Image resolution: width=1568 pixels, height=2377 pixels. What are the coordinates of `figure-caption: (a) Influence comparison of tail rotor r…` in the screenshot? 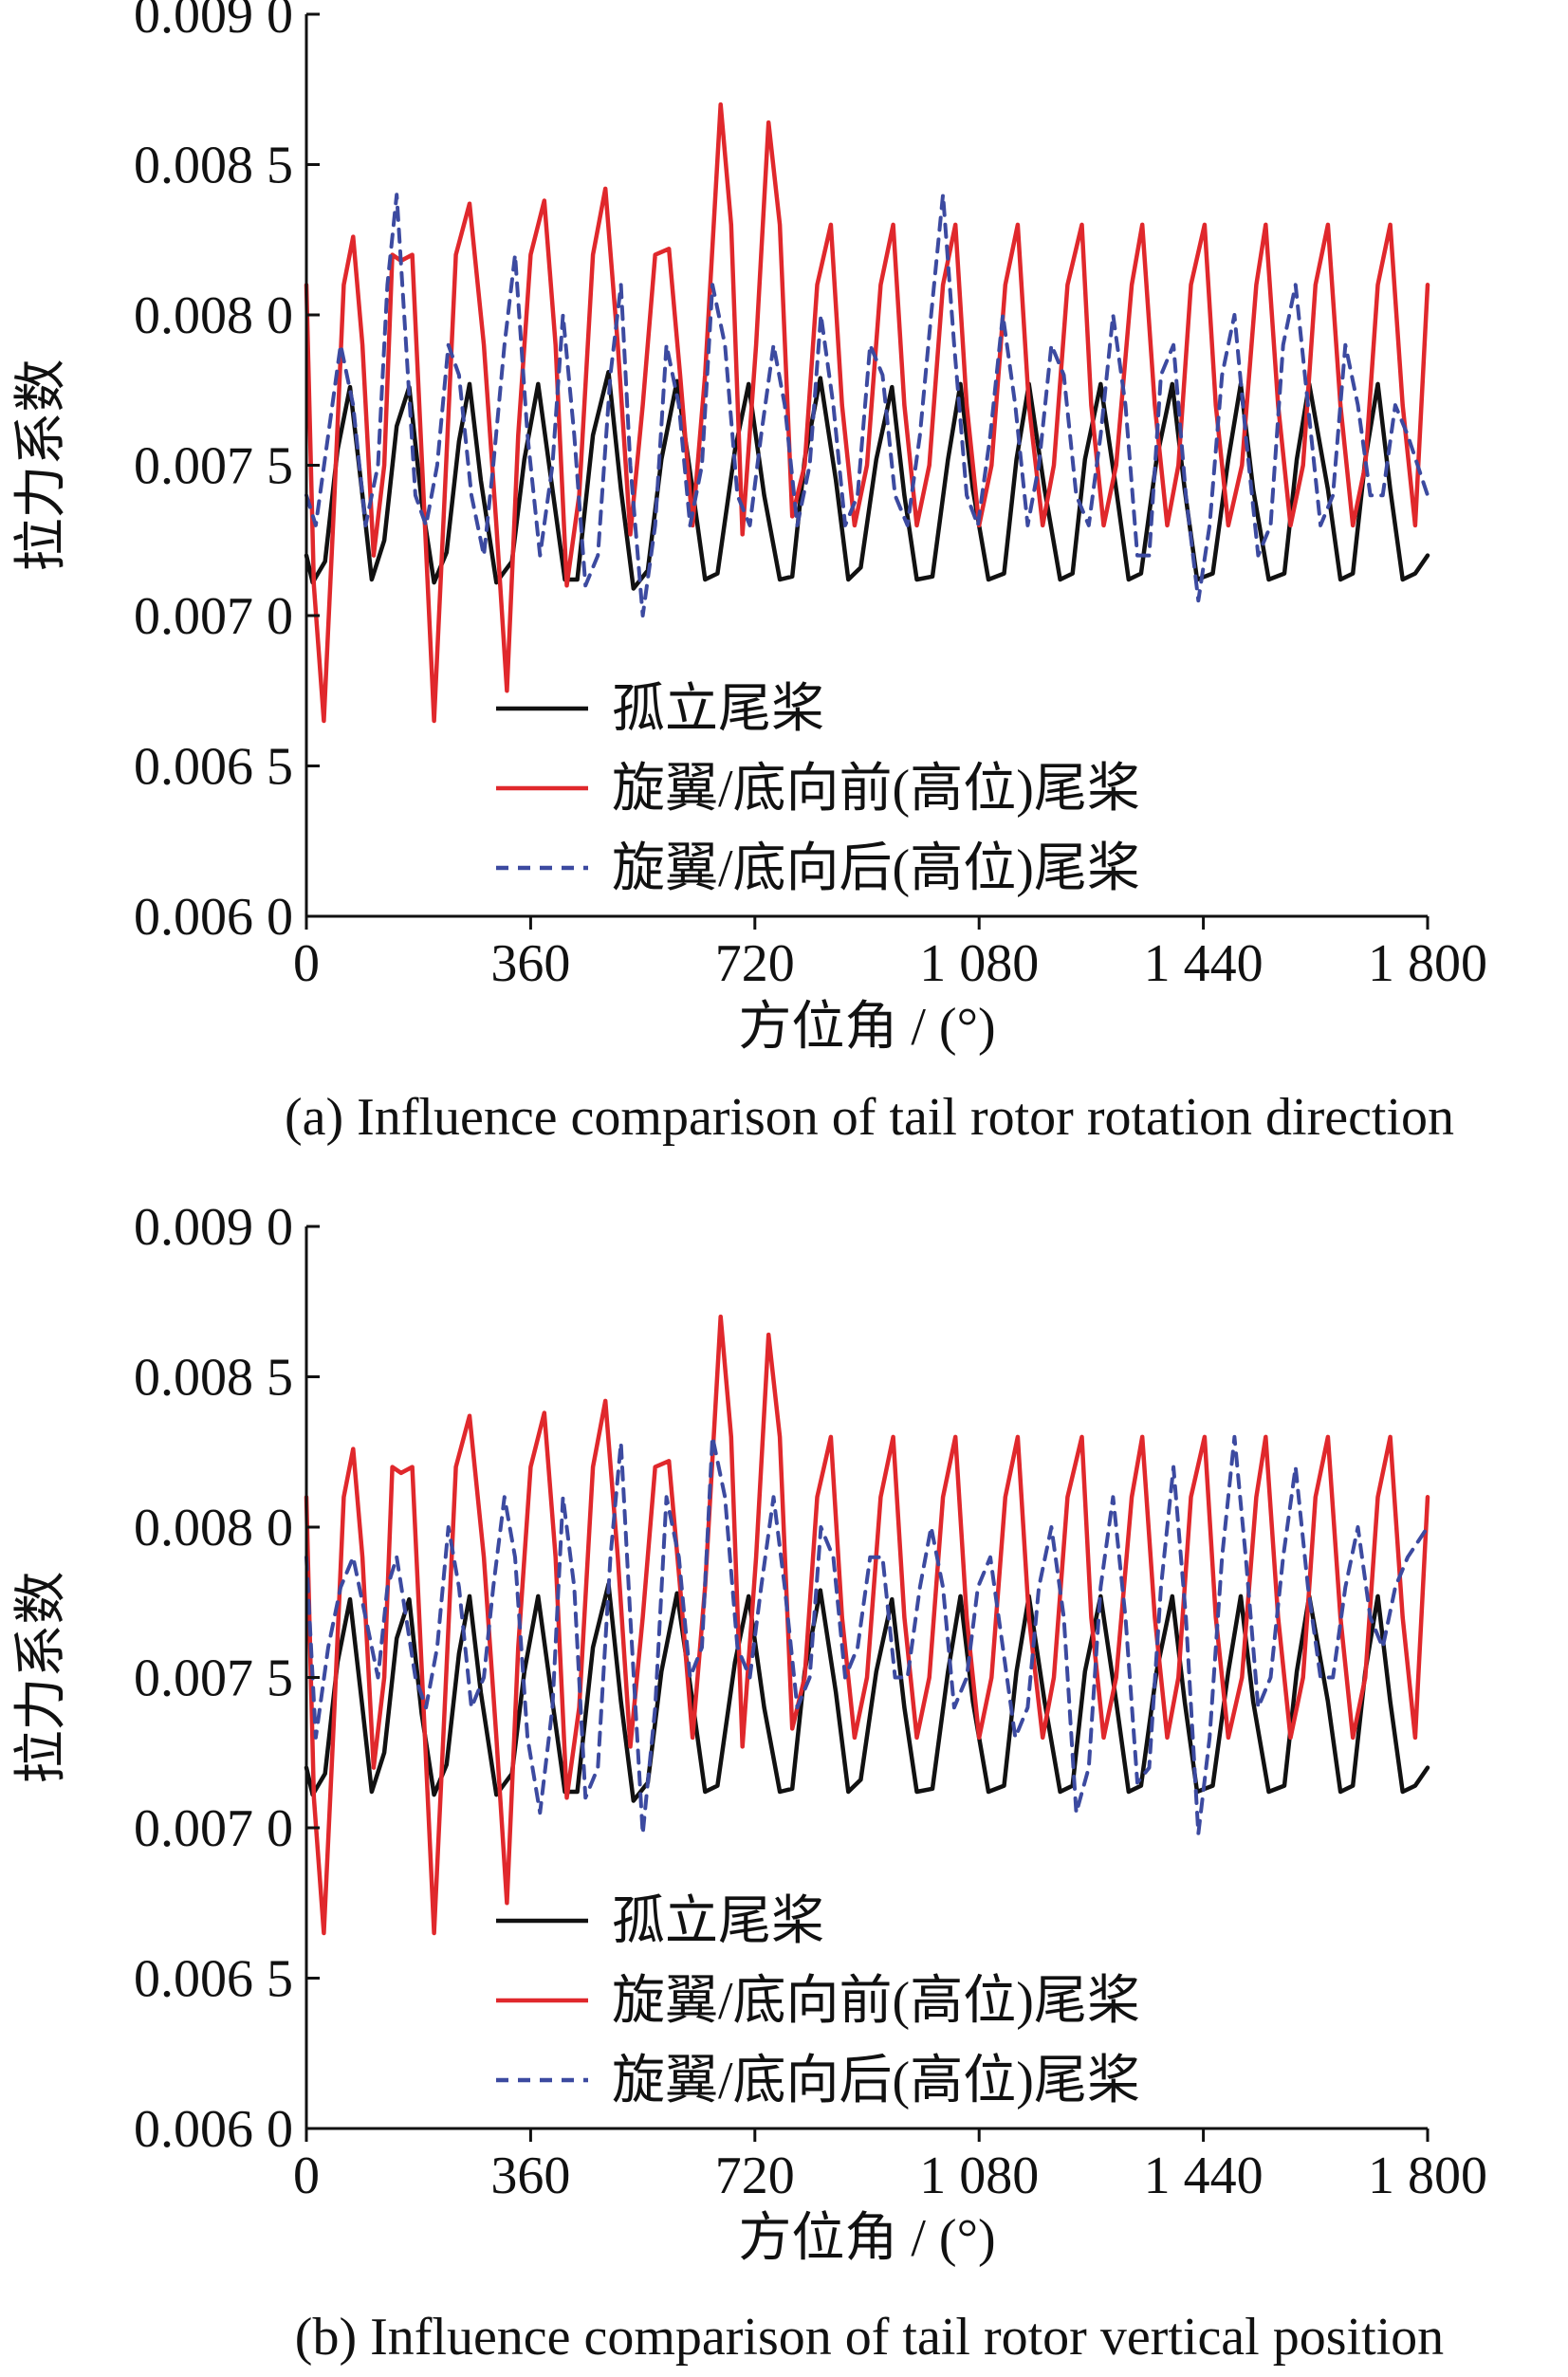 It's located at (870, 1117).